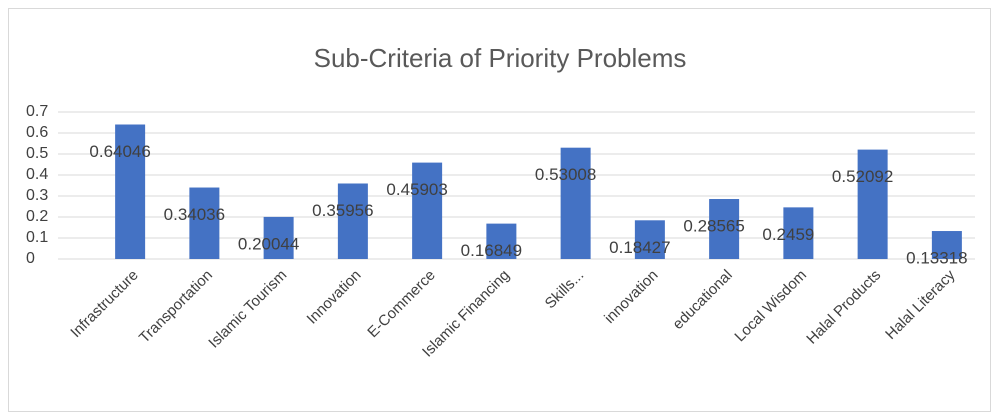 The height and width of the screenshot is (420, 999). I want to click on y-tick-label: 0.1, so click(37, 237).